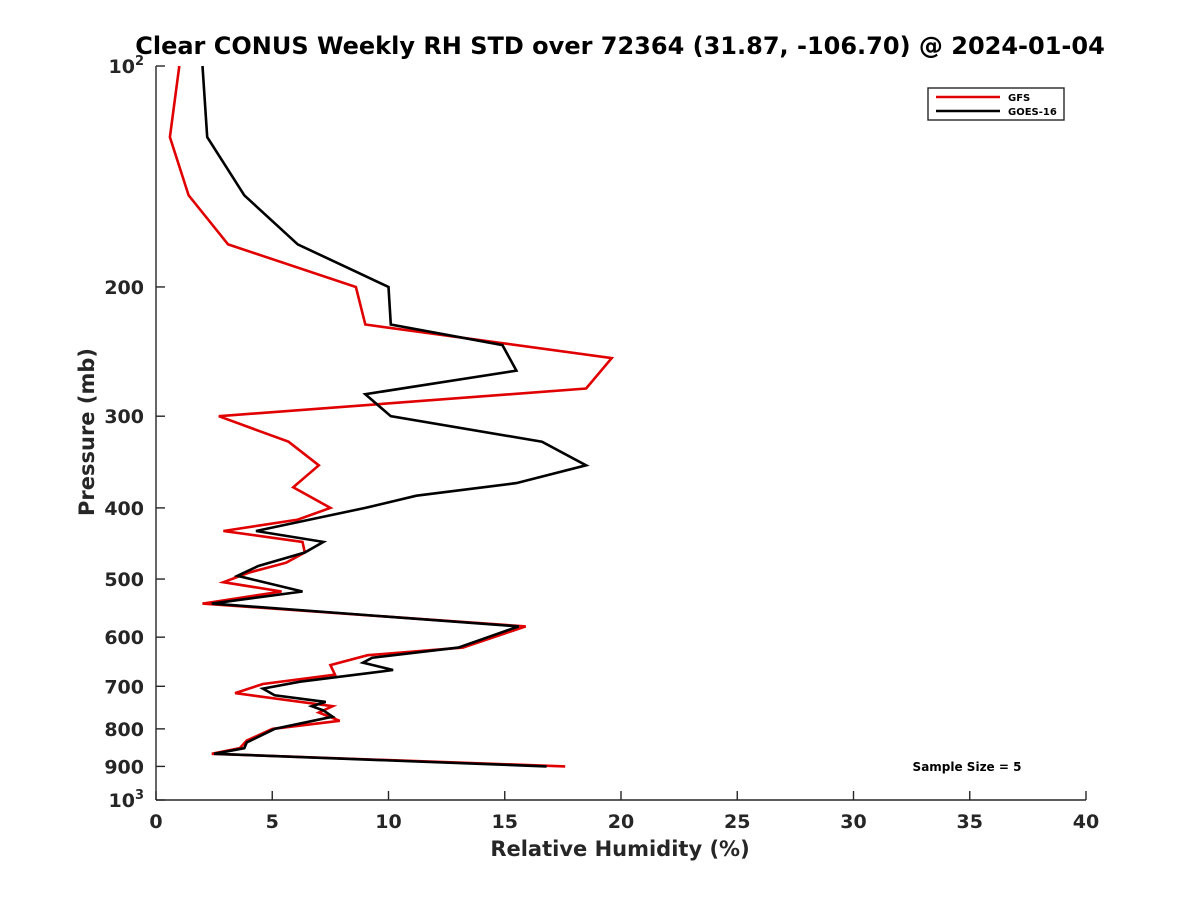 This screenshot has width=1200, height=900. I want to click on legend-box, so click(996, 104).